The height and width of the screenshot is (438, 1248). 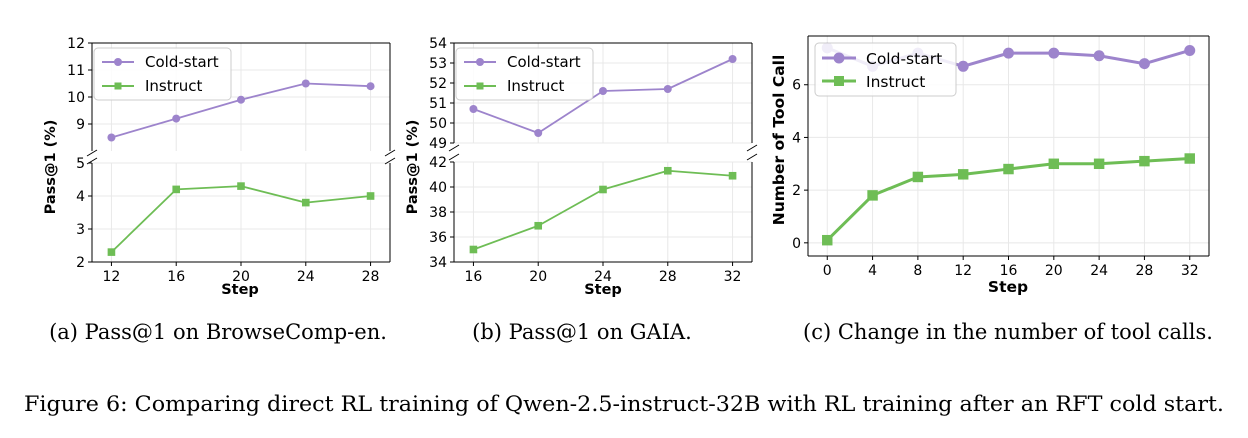 What do you see at coordinates (438, 44) in the screenshot?
I see `chart-b-top-ytick-label: 54` at bounding box center [438, 44].